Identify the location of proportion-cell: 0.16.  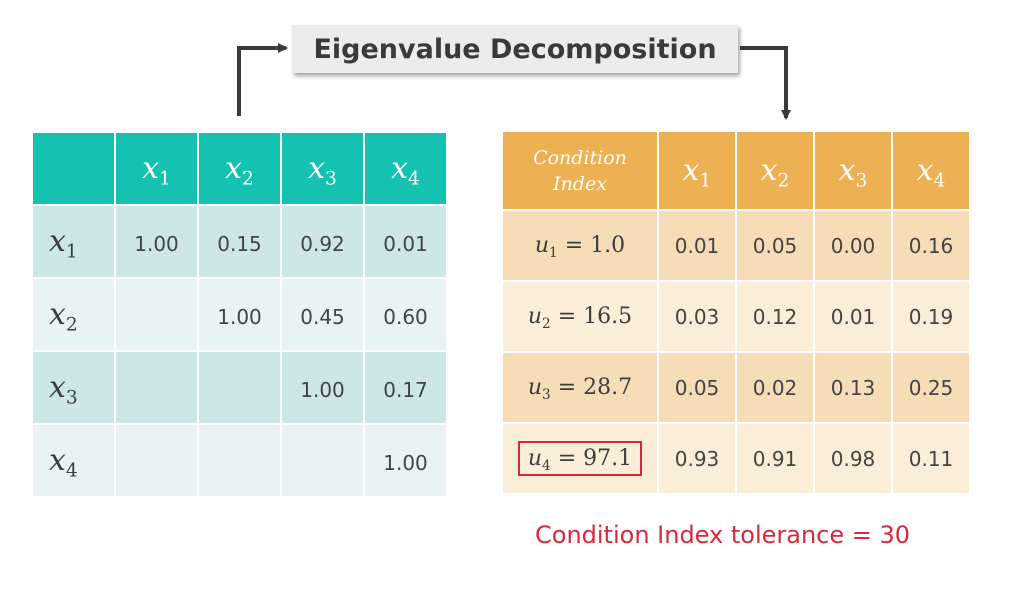
(931, 245).